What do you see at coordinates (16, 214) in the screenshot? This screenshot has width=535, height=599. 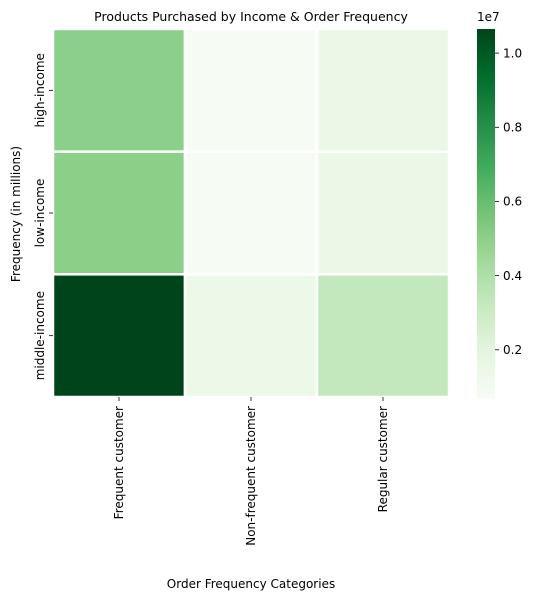 I see `y-axis-label: Frequency (in millions)` at bounding box center [16, 214].